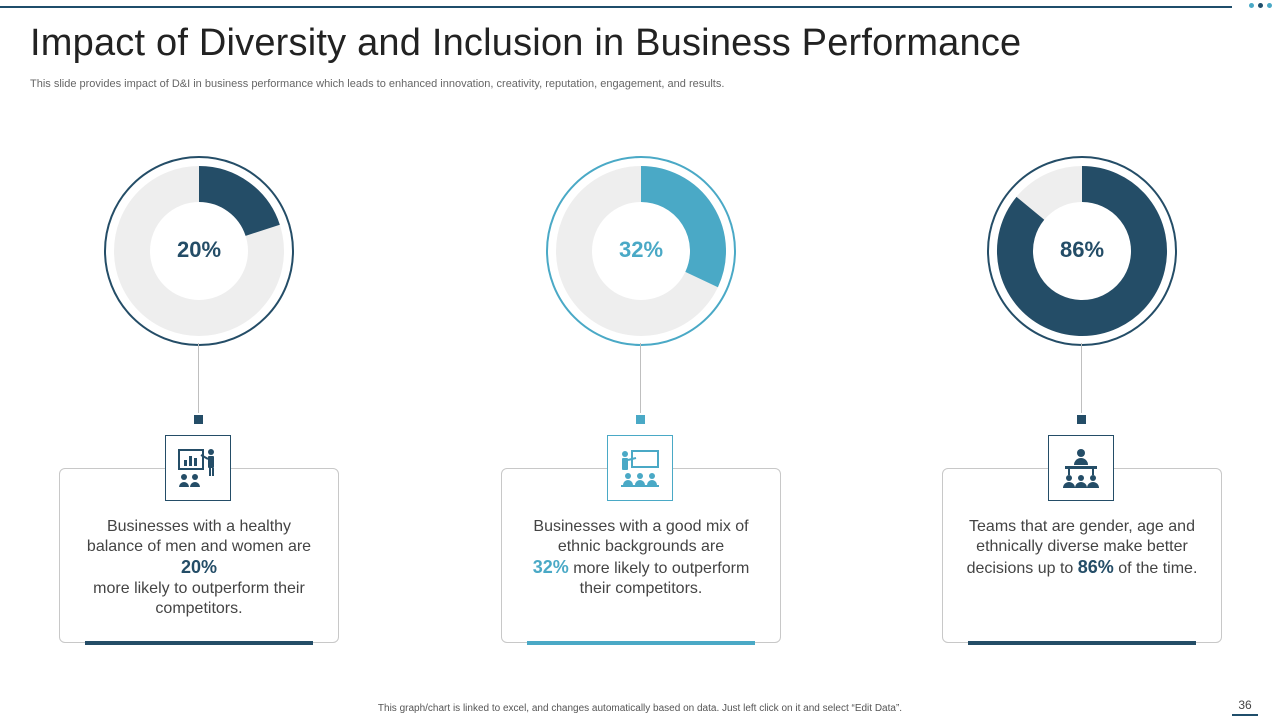  Describe the element at coordinates (1158, 568) in the screenshot. I see `description-text-after: of the time.` at that location.